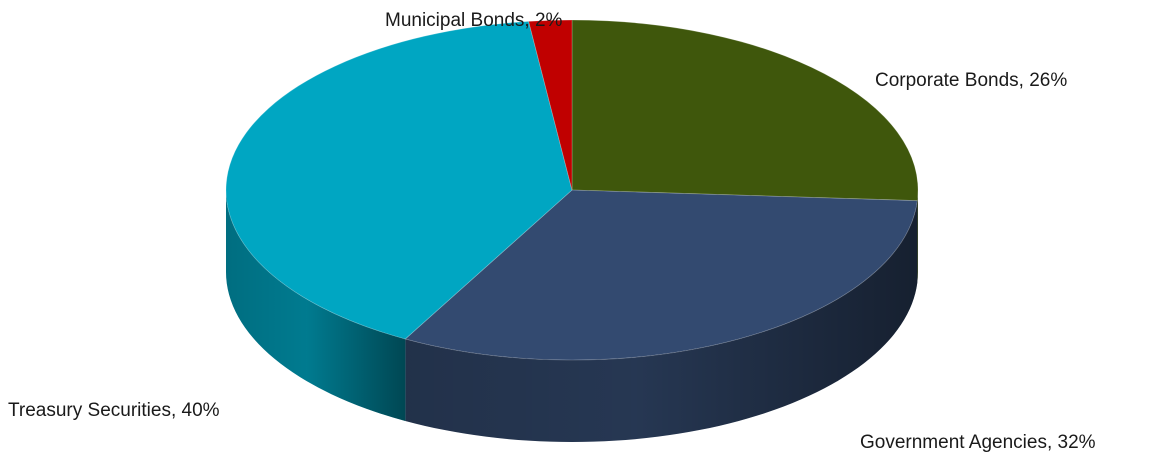 The image size is (1169, 462). Describe the element at coordinates (474, 20) in the screenshot. I see `slice-label-municipal-bonds: Municipal Bonds, 2%` at that location.